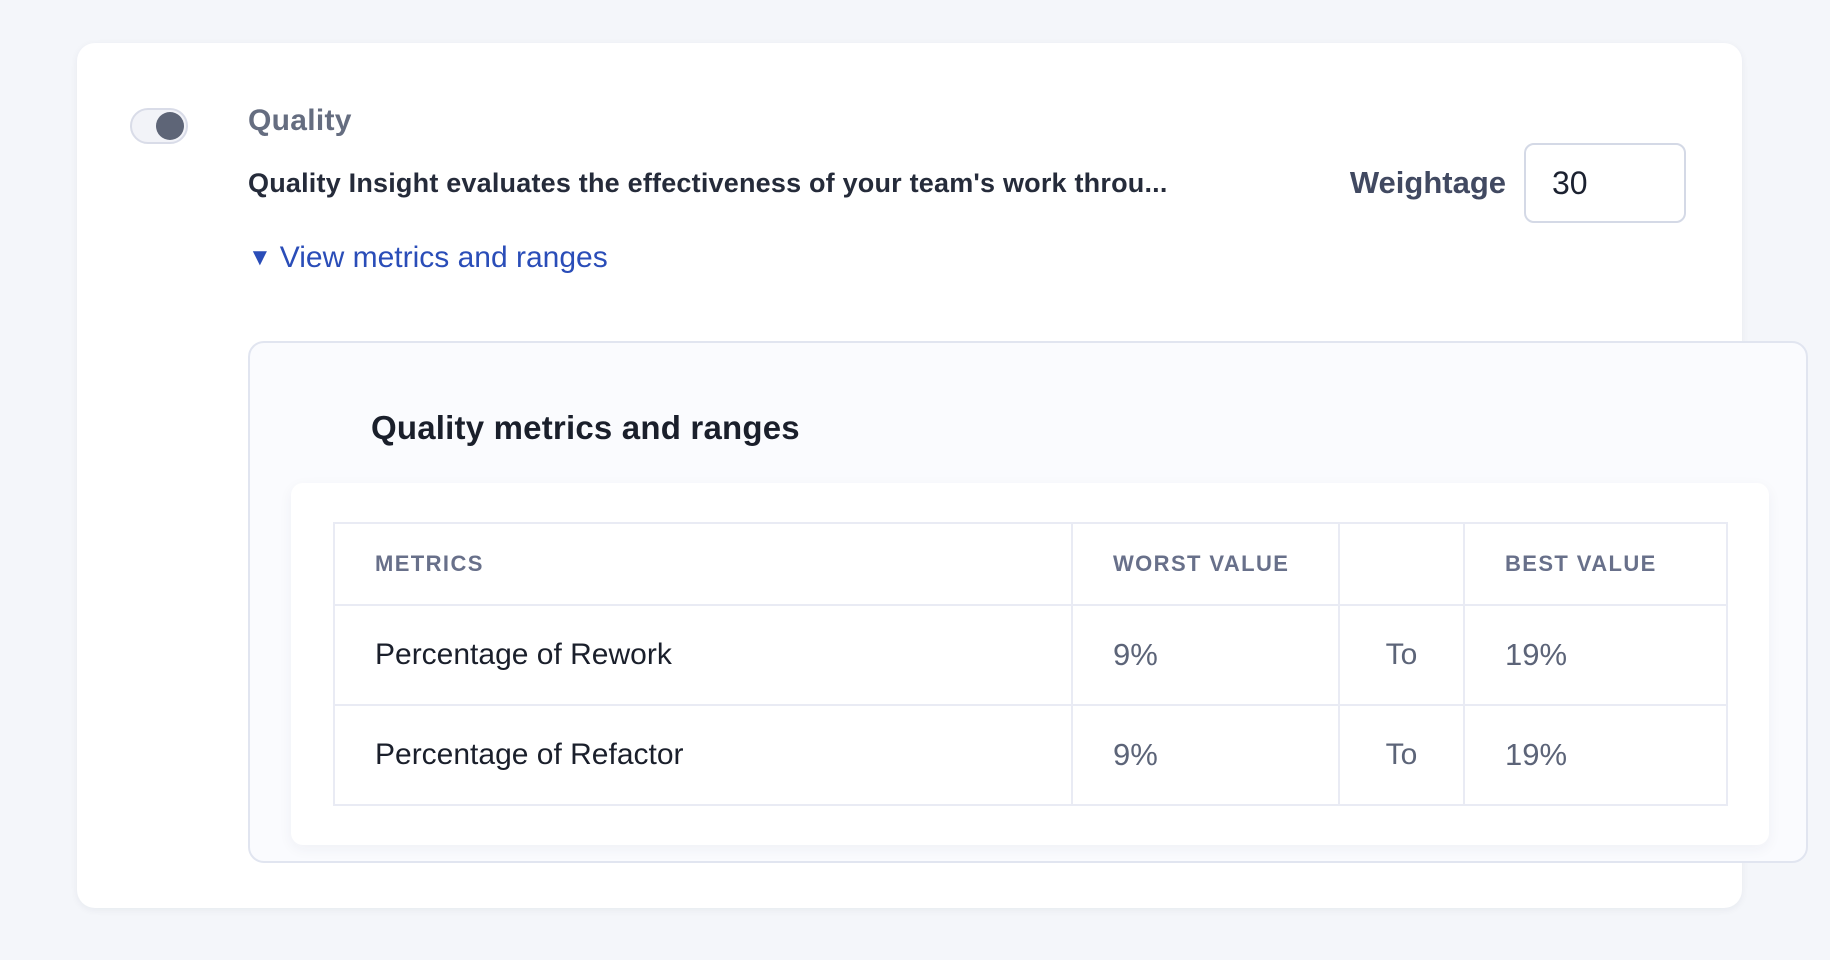 This screenshot has height=960, width=1830. I want to click on weightage-group: Weightage, so click(1518, 183).